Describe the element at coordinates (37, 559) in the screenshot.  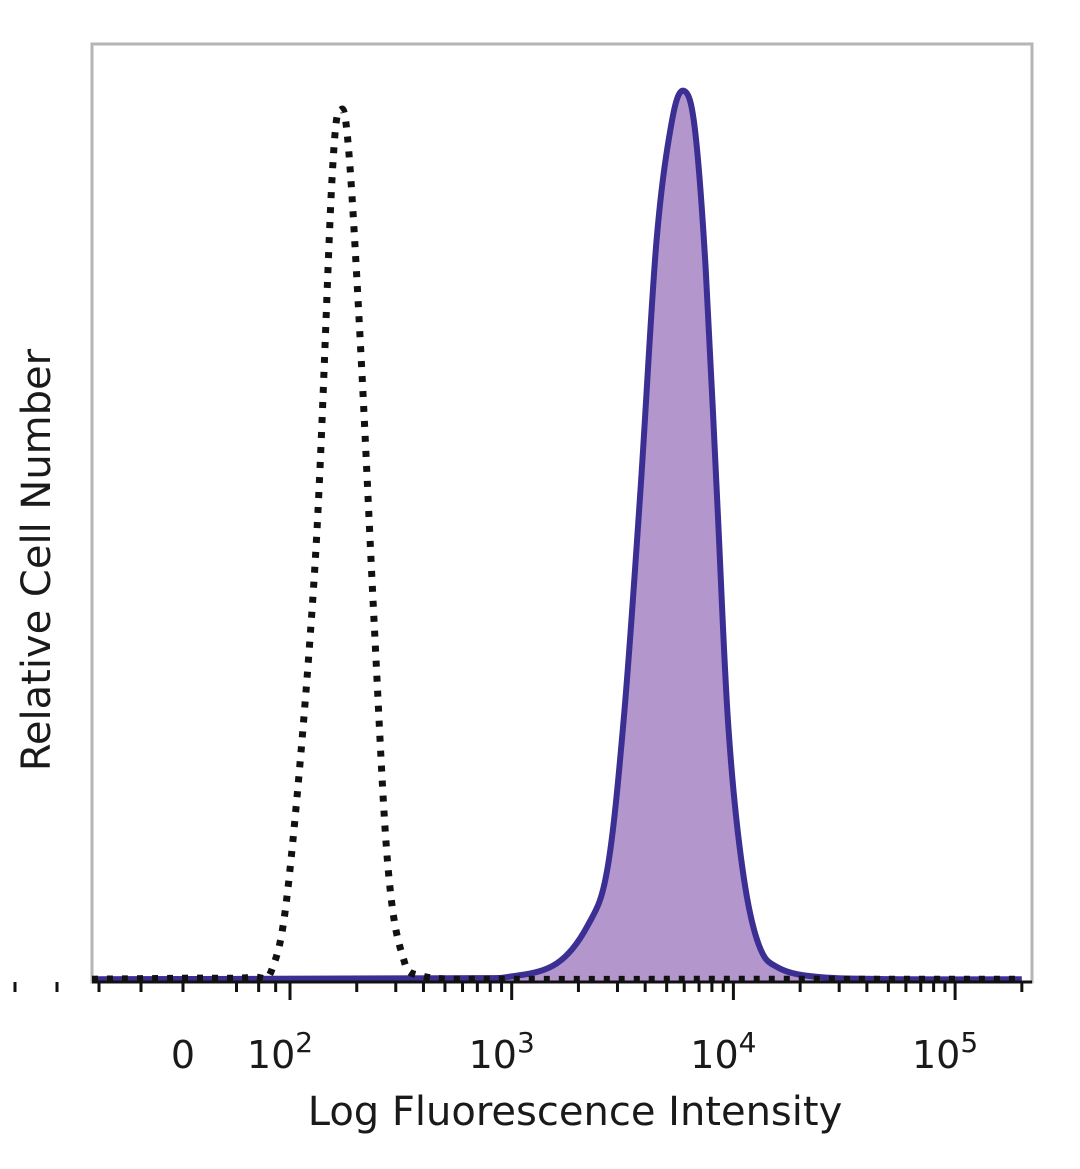
I see `y-axis-label: Relative Cell Number` at that location.